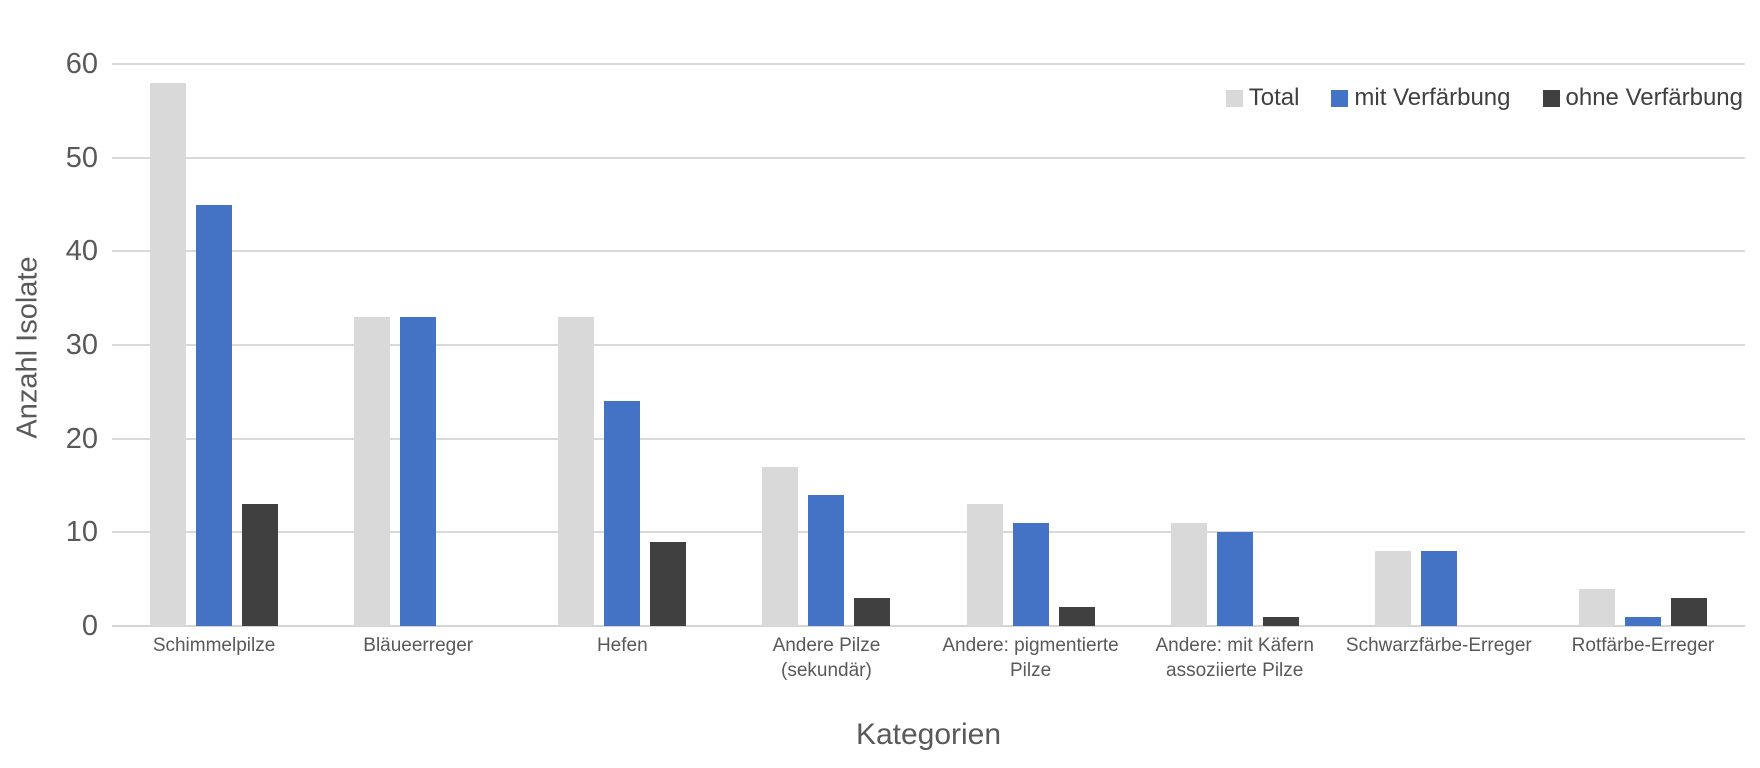 Image resolution: width=1760 pixels, height=768 pixels. I want to click on legend-label: mit Verfärbung, so click(1432, 97).